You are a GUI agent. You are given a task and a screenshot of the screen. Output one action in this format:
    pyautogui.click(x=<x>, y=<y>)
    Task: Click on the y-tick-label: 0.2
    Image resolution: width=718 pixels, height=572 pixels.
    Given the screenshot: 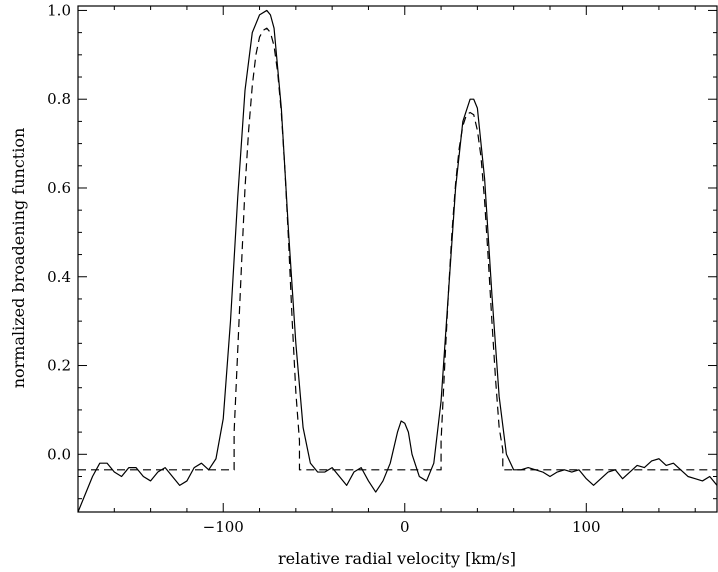 What is the action you would take?
    pyautogui.click(x=59, y=366)
    